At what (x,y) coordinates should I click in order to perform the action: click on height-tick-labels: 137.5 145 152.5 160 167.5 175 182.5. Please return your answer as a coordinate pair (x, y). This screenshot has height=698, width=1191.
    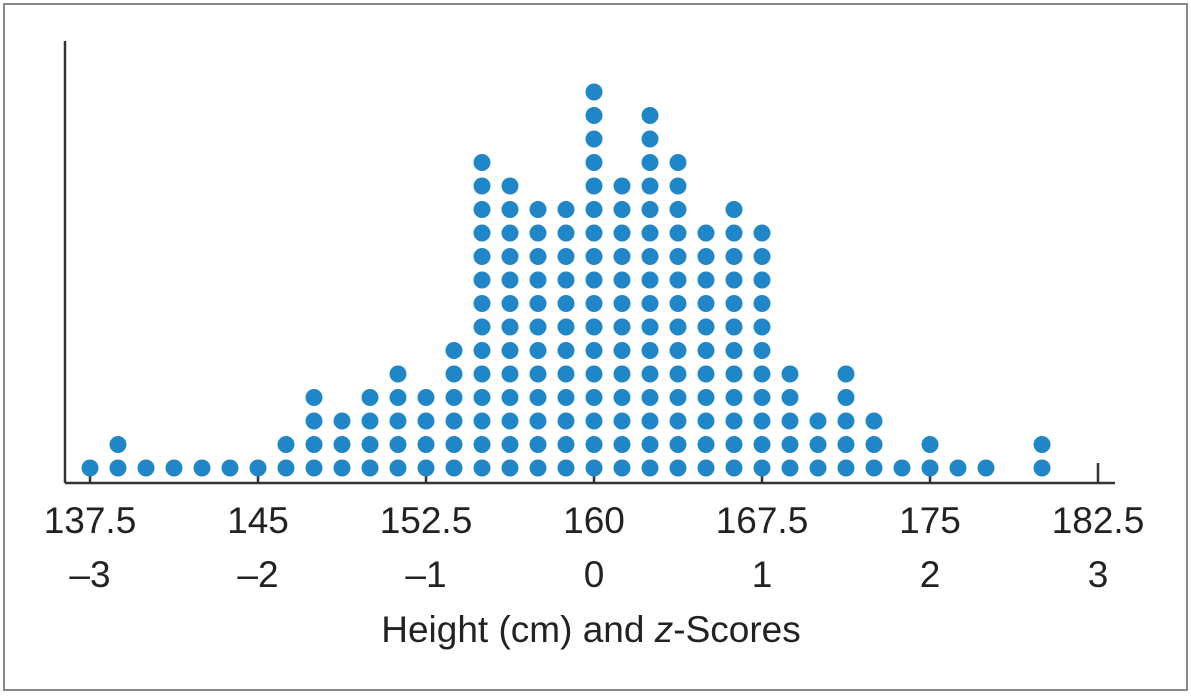
    Looking at the image, I should click on (594, 520).